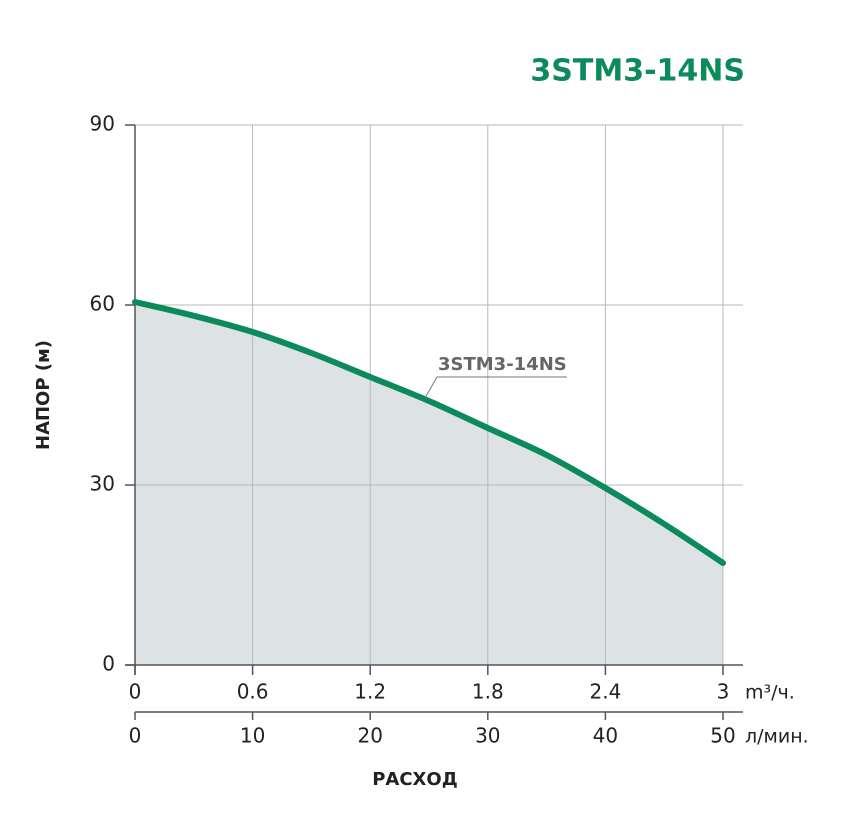  What do you see at coordinates (108, 664) in the screenshot?
I see `y-tick-label: 0` at bounding box center [108, 664].